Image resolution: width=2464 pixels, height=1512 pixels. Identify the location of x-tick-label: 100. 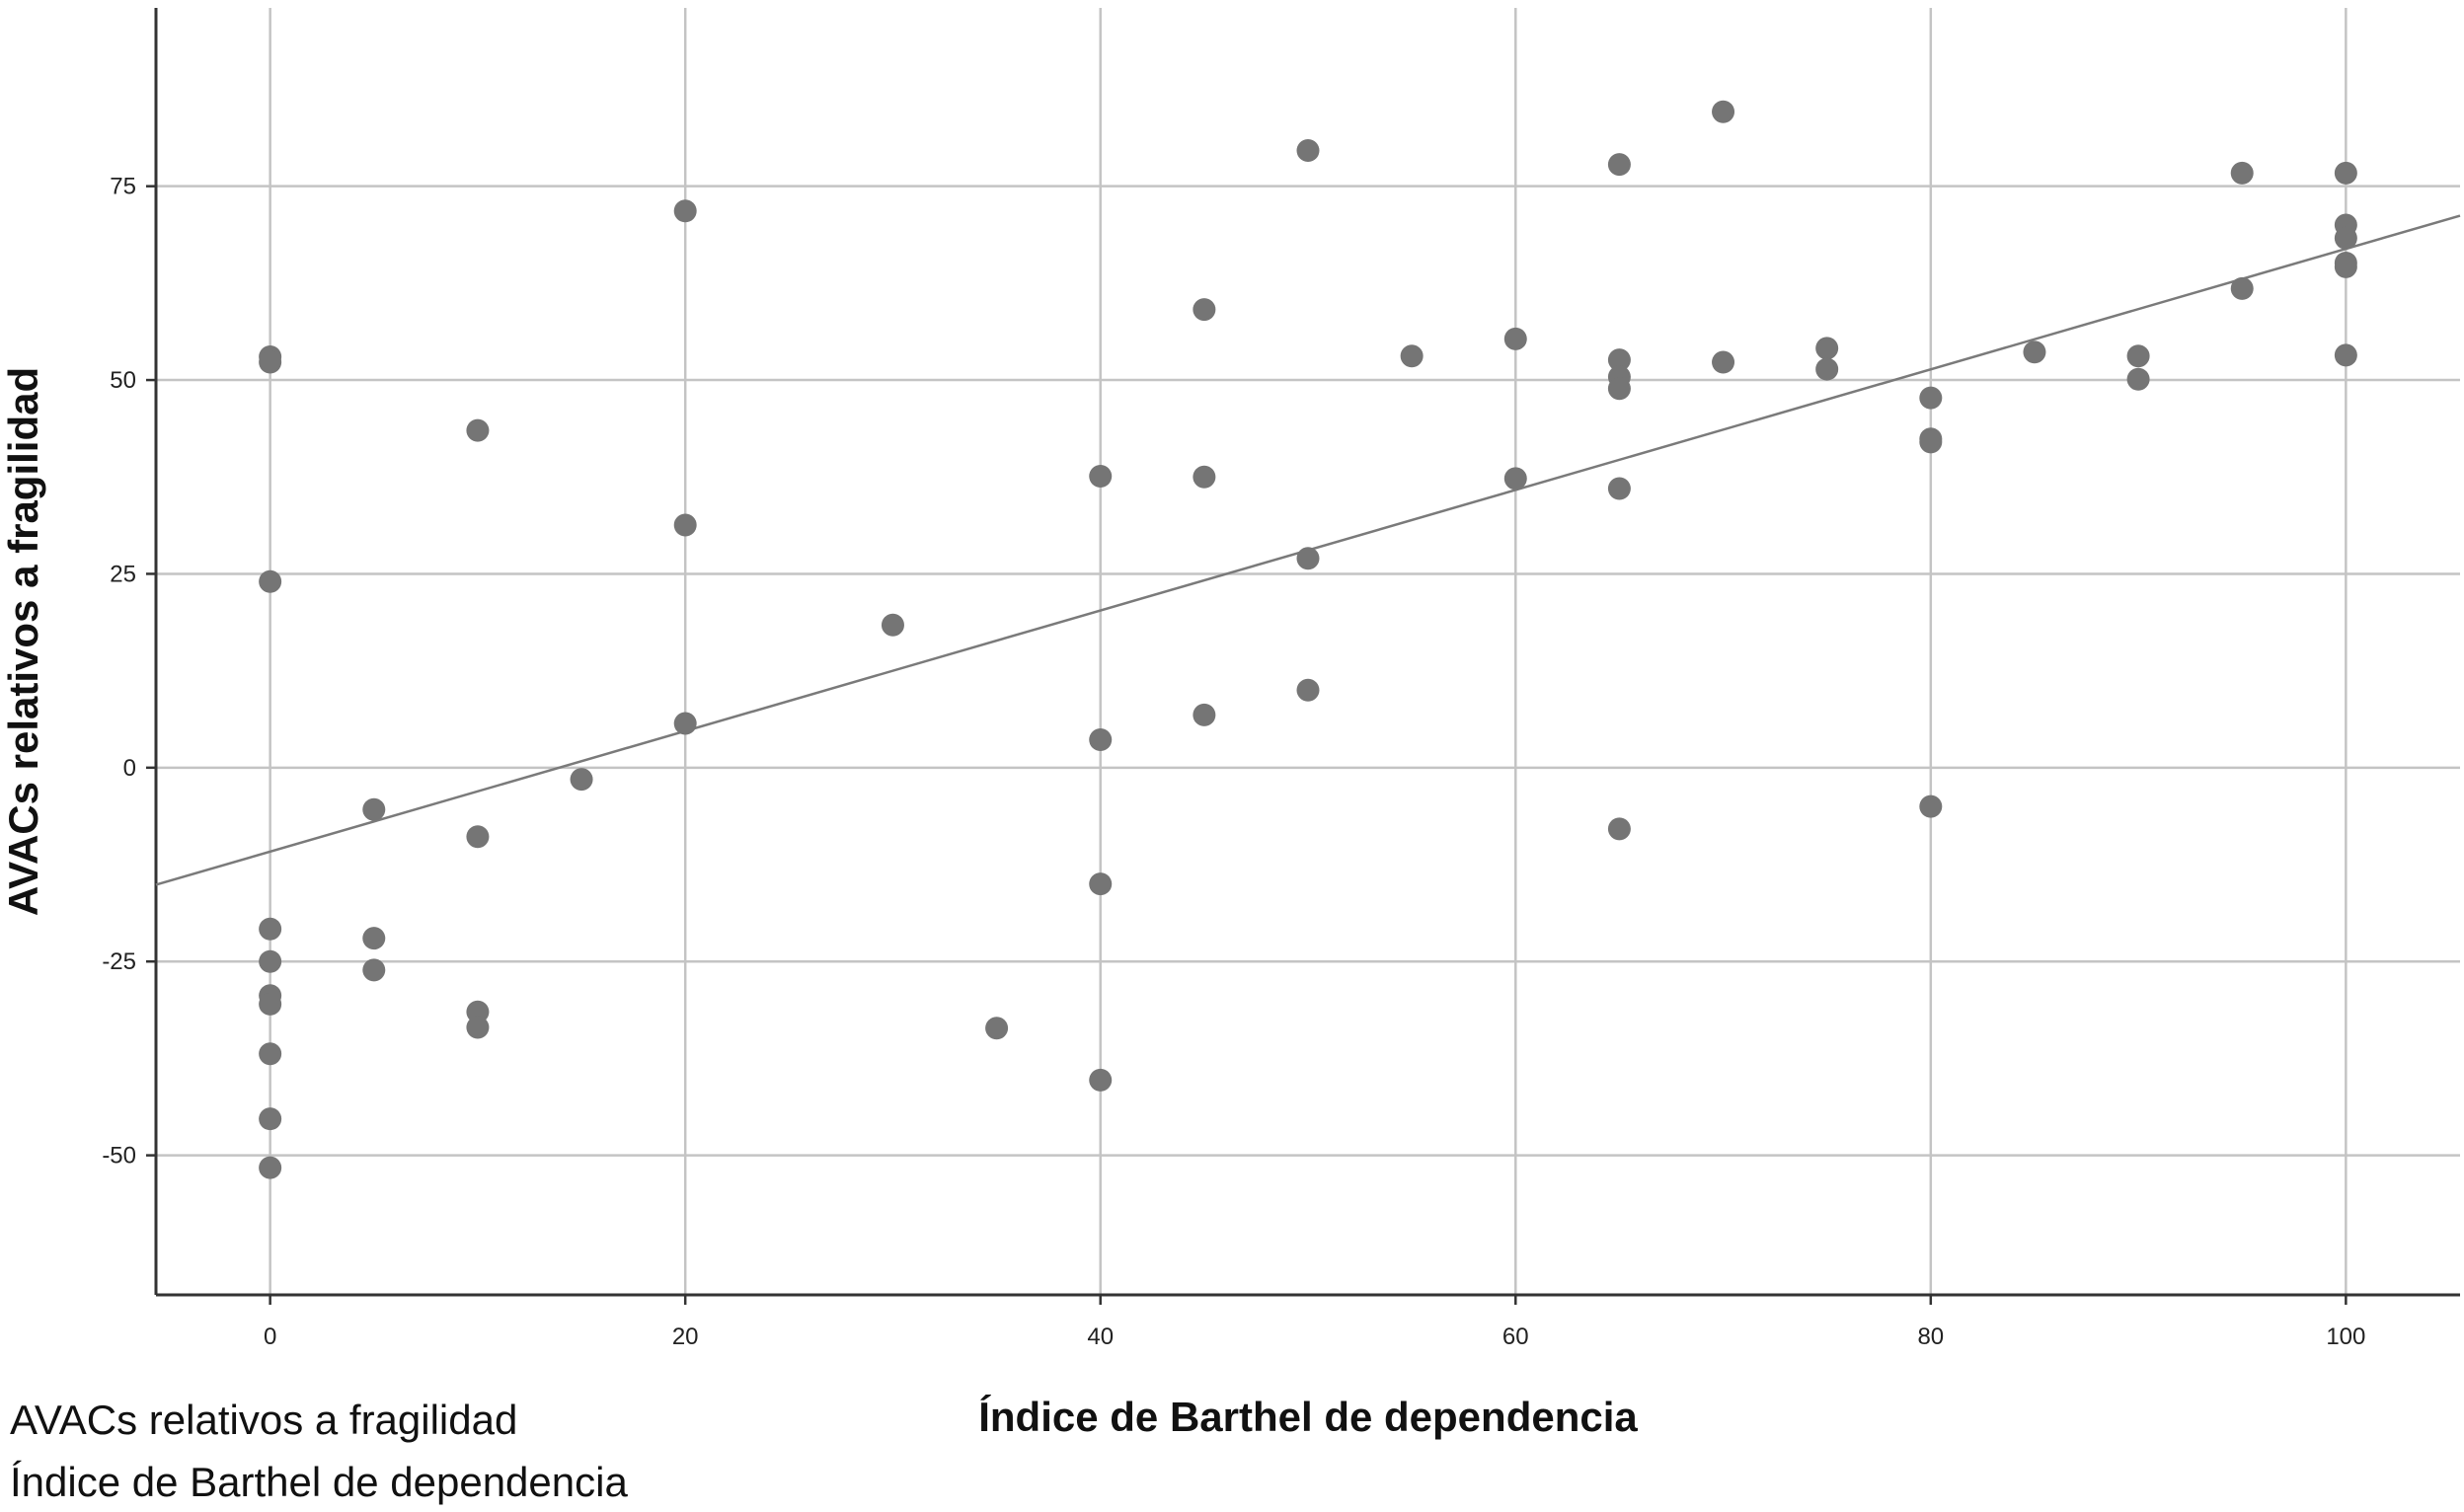
(2345, 1337).